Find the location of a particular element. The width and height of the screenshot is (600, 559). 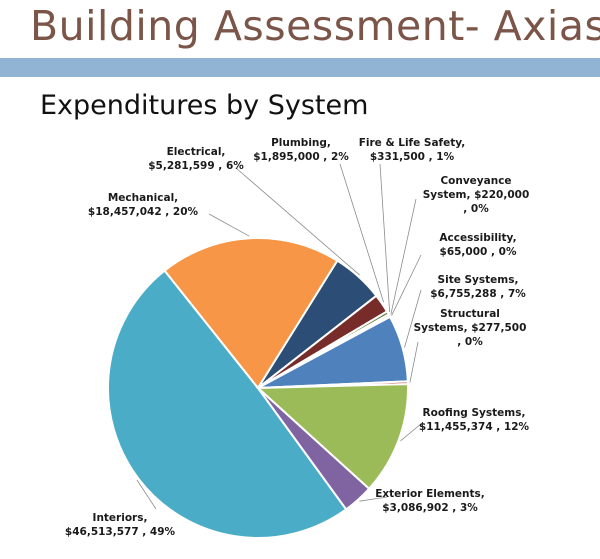

slice-label-mechanical: Mechanical, $18,457,042 , 20% is located at coordinates (143, 205).